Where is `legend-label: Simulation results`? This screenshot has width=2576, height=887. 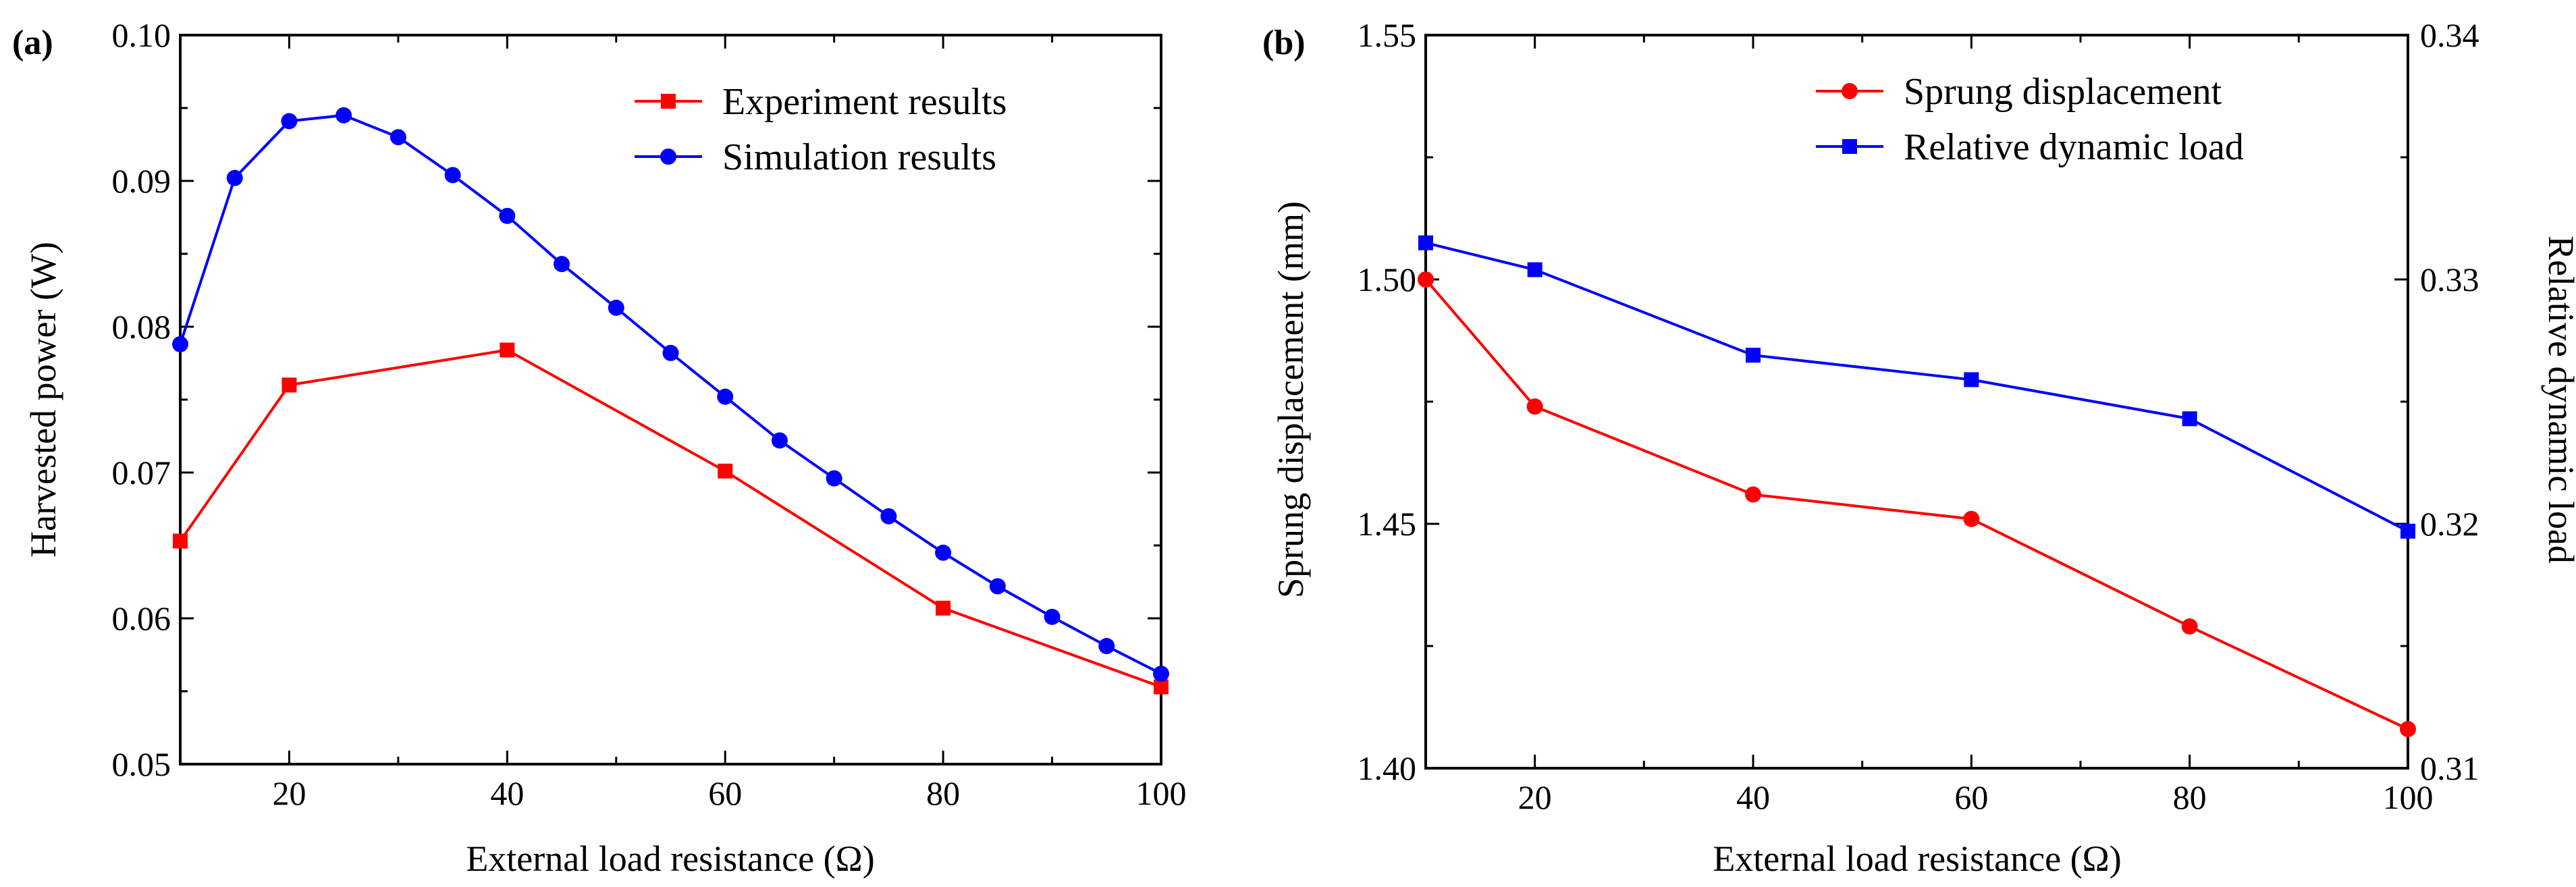
legend-label: Simulation results is located at coordinates (859, 157).